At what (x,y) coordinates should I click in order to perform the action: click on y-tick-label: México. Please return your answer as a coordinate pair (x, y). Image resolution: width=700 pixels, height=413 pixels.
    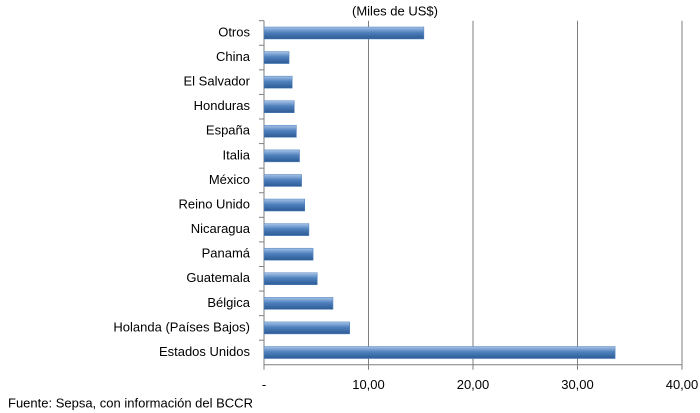
    Looking at the image, I should click on (229, 179).